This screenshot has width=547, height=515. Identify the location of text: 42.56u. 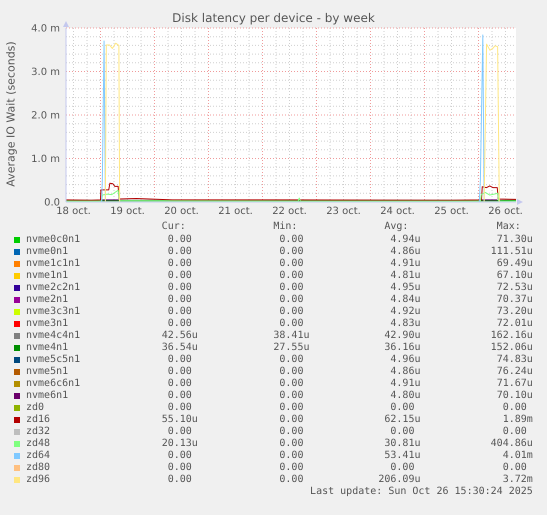
(180, 336).